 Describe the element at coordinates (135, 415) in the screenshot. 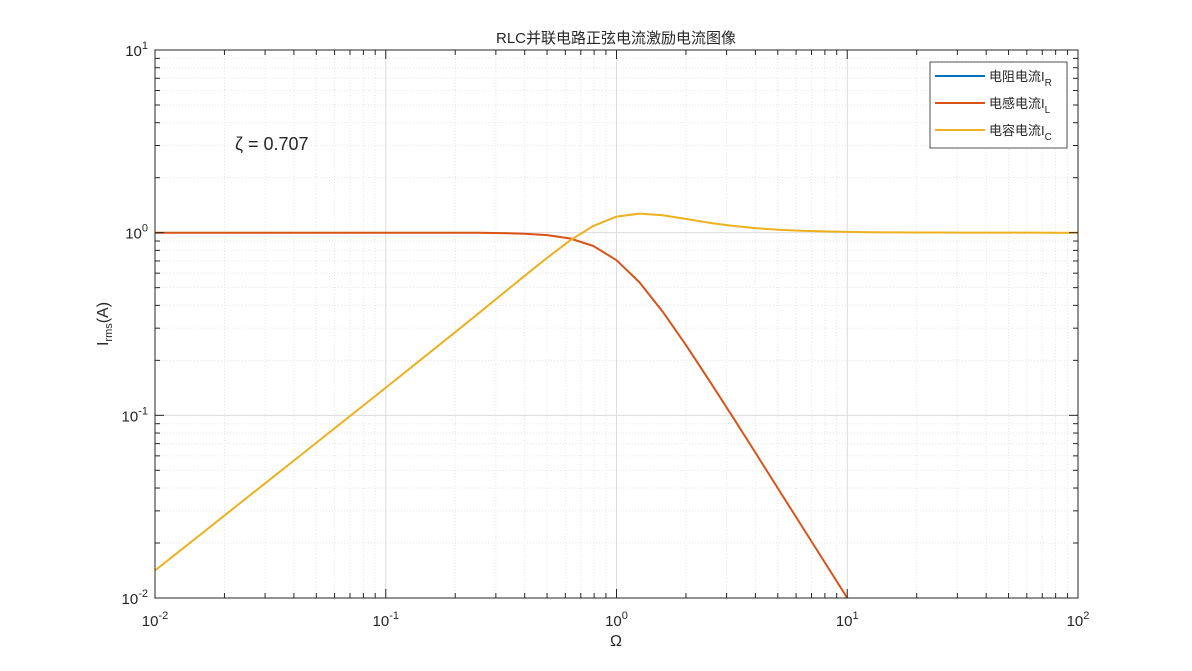

I see `y-tick-label: 10⁻¹` at that location.